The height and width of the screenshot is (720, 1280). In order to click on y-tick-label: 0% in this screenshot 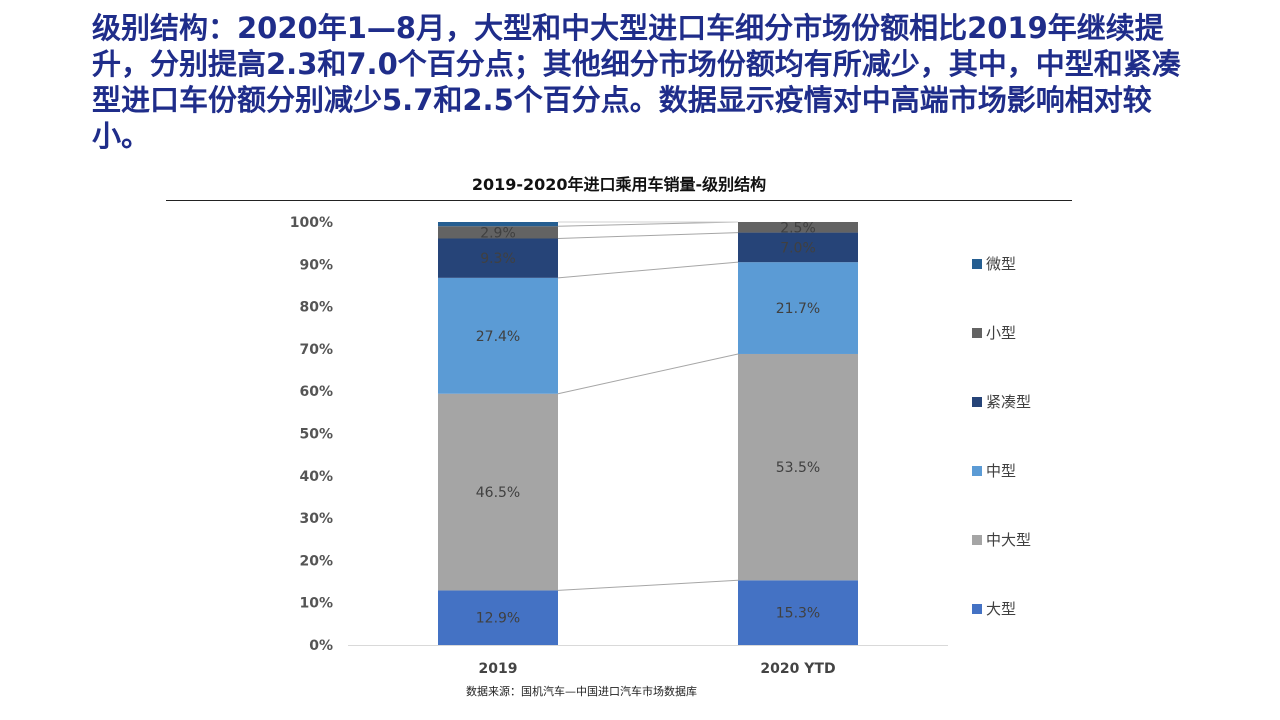, I will do `click(321, 646)`.